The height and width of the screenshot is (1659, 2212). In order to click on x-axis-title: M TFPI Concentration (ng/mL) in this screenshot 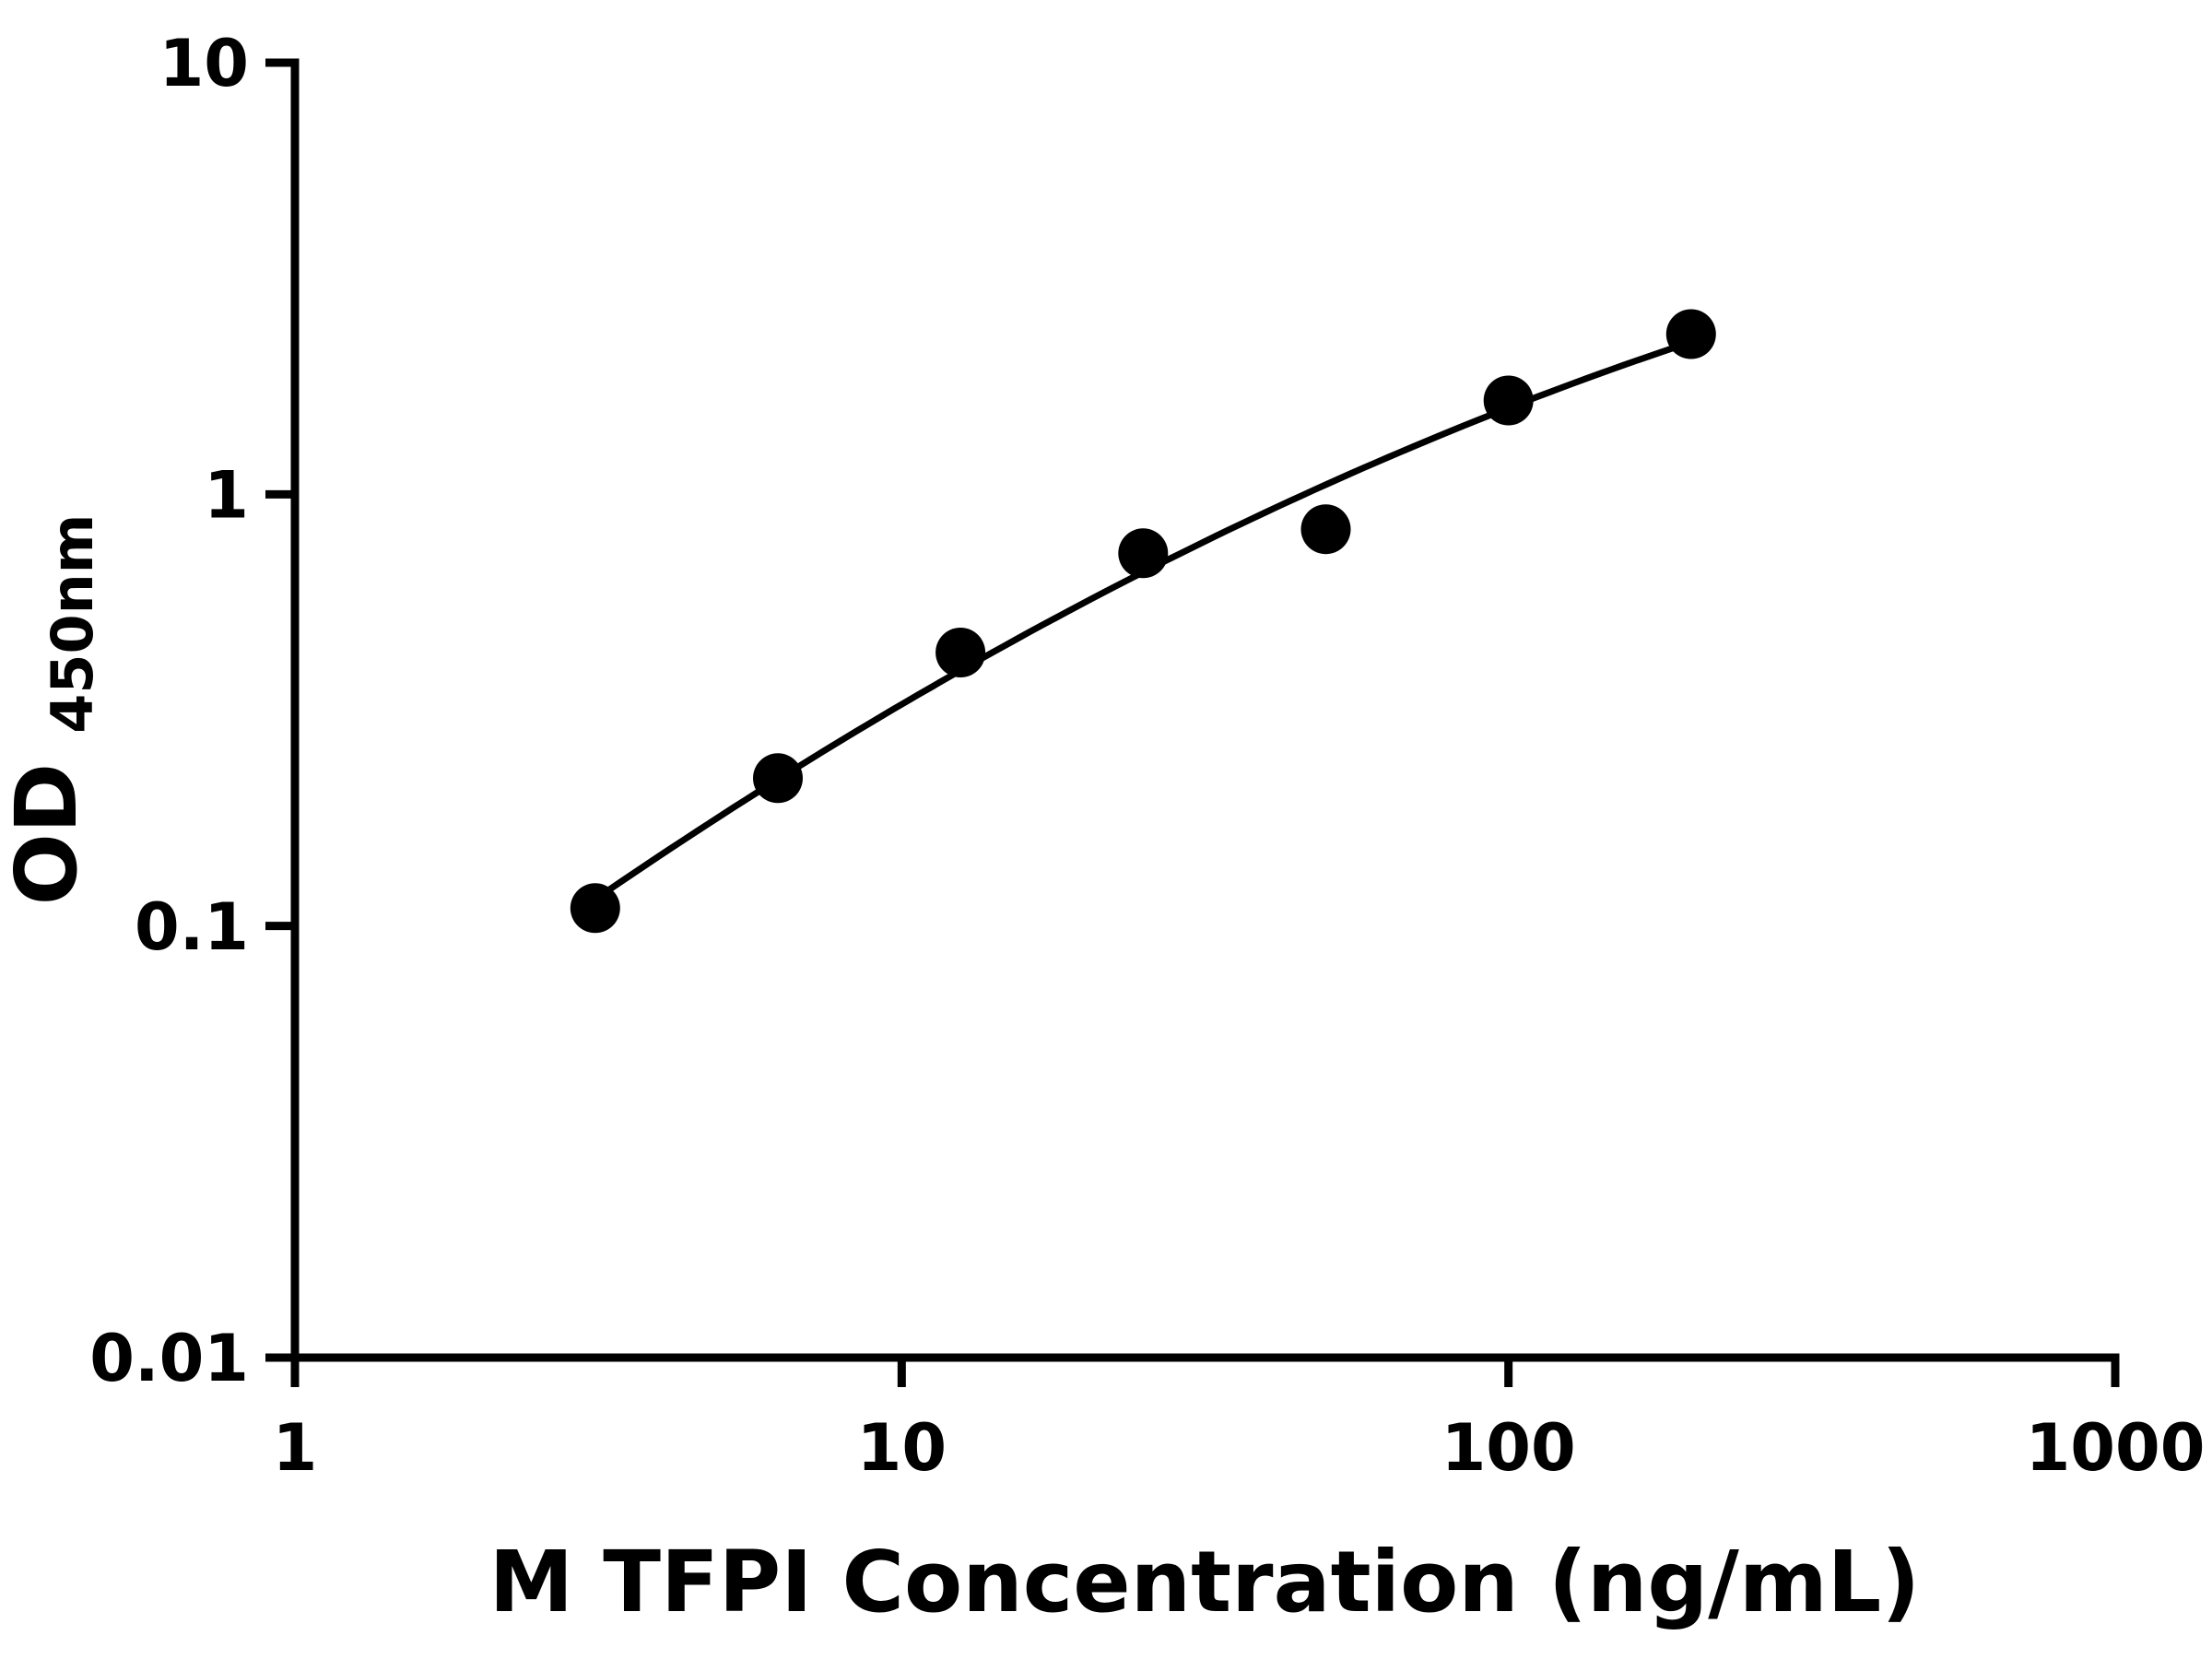, I will do `click(1205, 1582)`.